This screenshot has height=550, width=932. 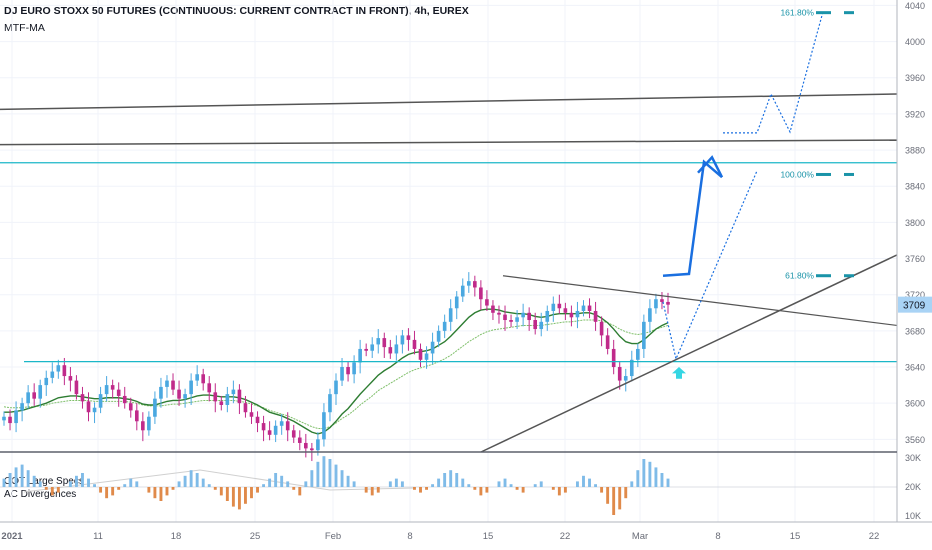 I want to click on x-tick-label: 8, so click(x=717, y=536).